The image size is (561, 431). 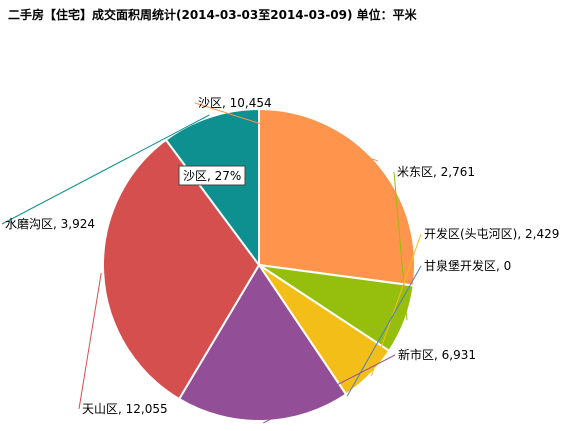 I want to click on tooltip-box, so click(x=212, y=175).